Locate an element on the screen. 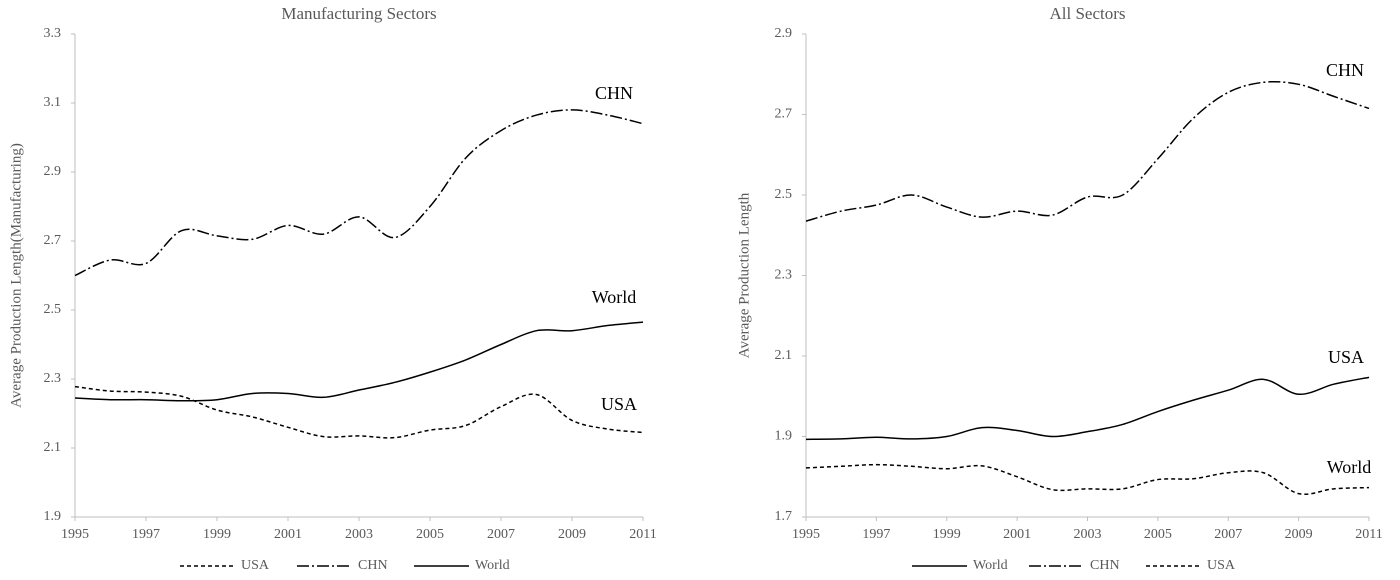 This screenshot has width=1400, height=580. y-tick-label: 3.3 is located at coordinates (53, 33).